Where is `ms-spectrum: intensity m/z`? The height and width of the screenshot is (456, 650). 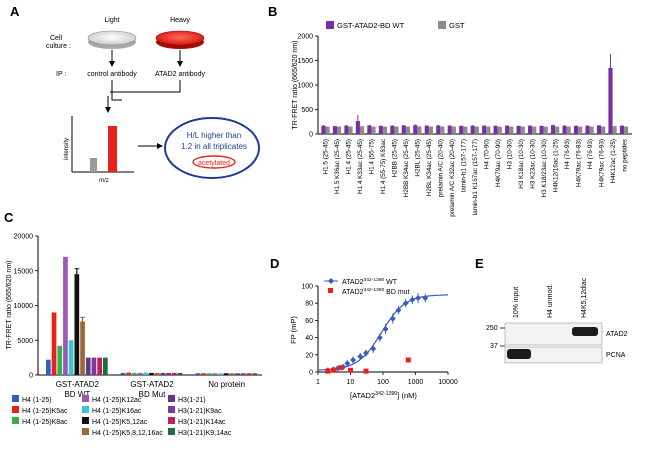 ms-spectrum: intensity m/z is located at coordinates (99, 150).